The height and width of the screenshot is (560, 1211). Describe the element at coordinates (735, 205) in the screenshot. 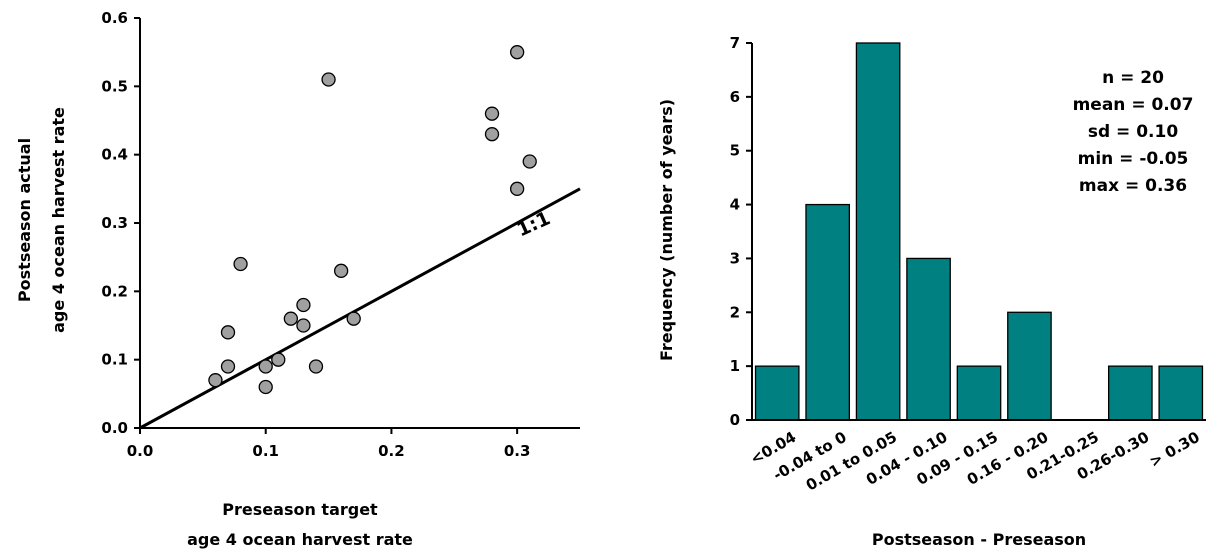

I see `y-tick-label: 4` at that location.